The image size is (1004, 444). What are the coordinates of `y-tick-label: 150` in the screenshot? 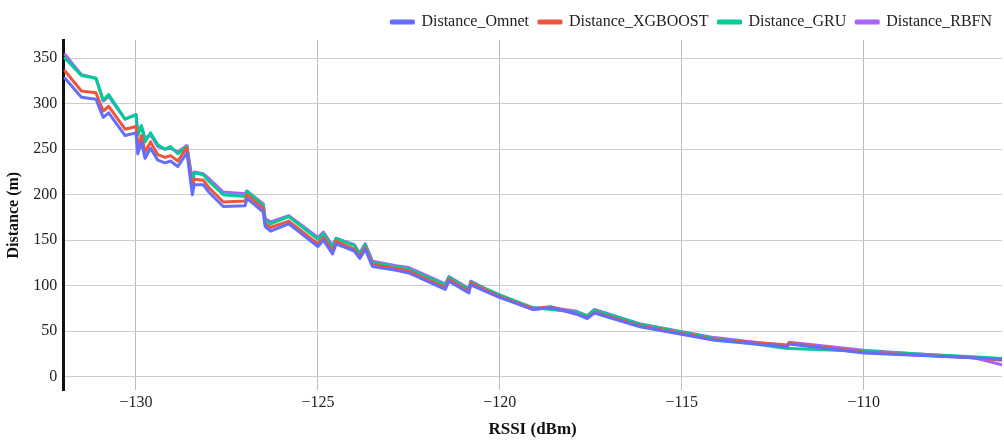 It's located at (45, 239).